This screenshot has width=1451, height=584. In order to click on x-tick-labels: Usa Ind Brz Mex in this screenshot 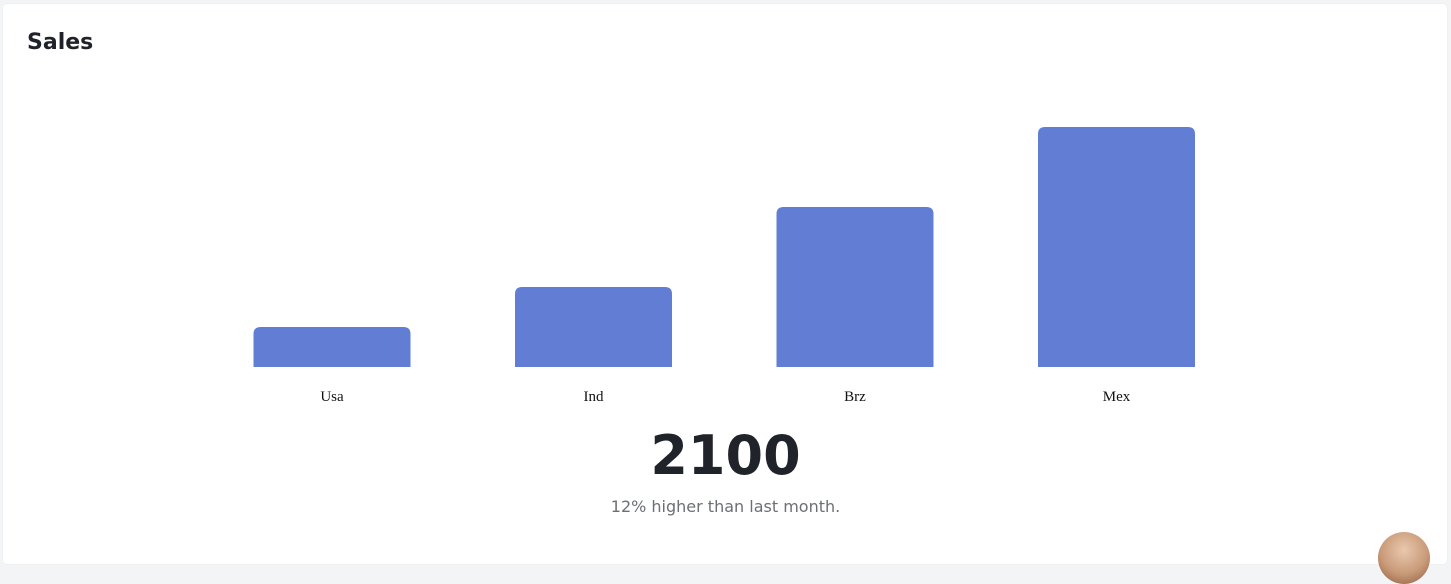, I will do `click(725, 397)`.